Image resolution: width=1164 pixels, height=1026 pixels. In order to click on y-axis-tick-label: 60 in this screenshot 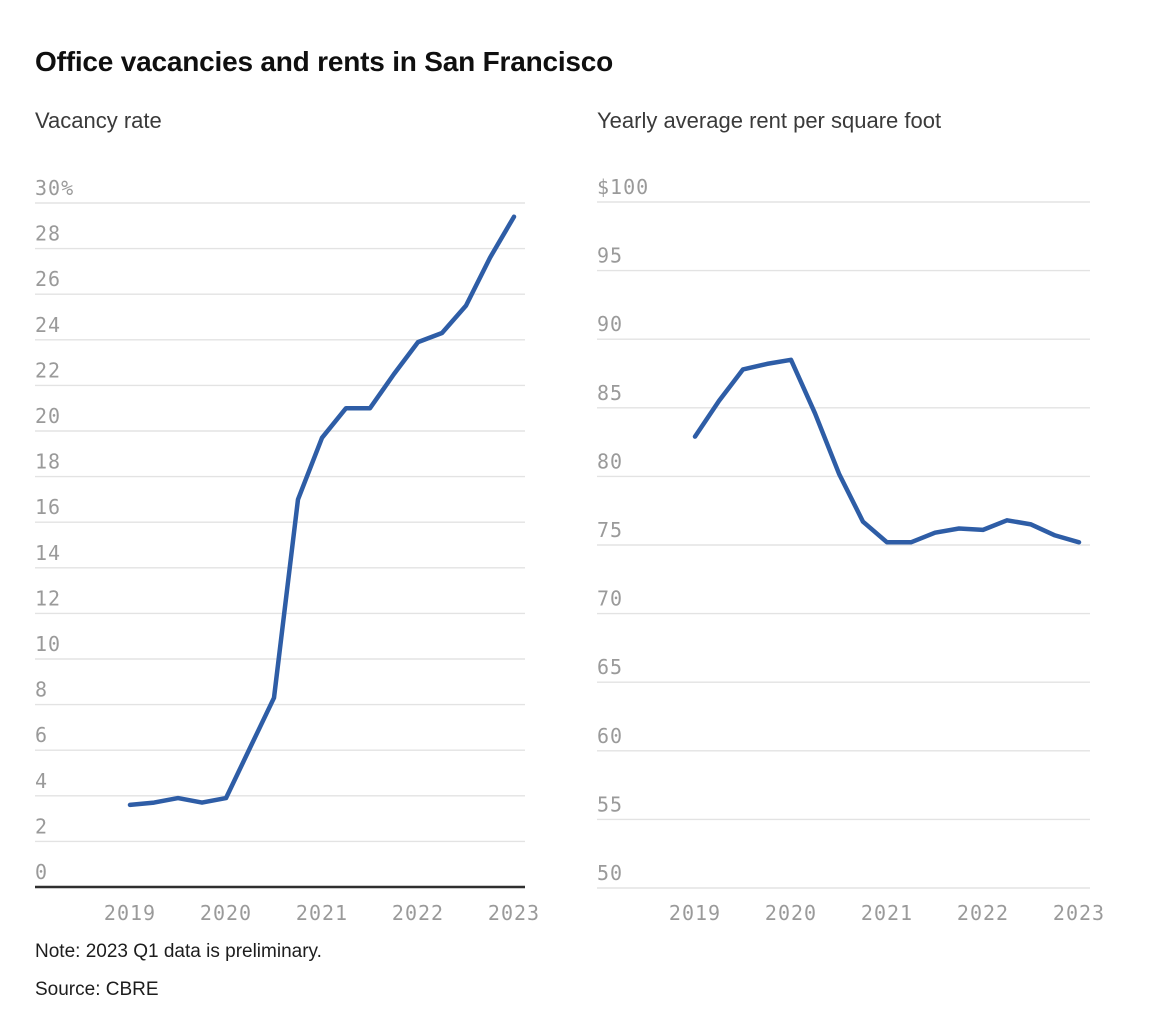, I will do `click(610, 736)`.